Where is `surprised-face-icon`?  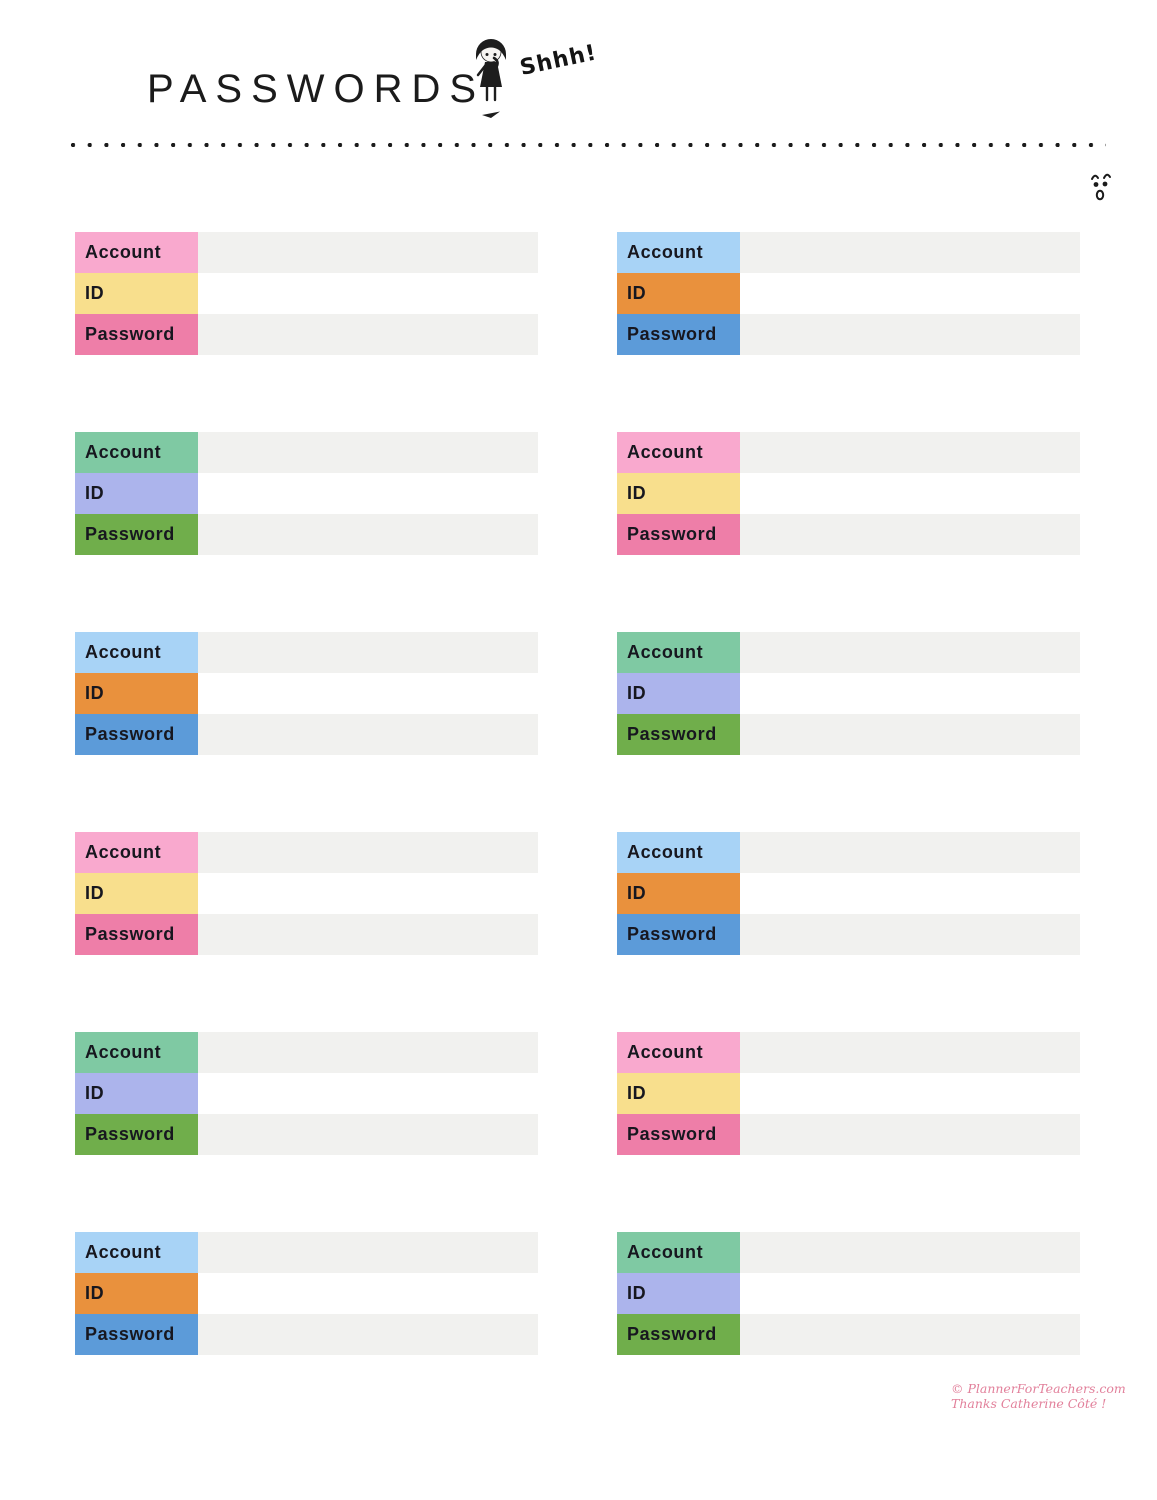 surprised-face-icon is located at coordinates (1101, 187).